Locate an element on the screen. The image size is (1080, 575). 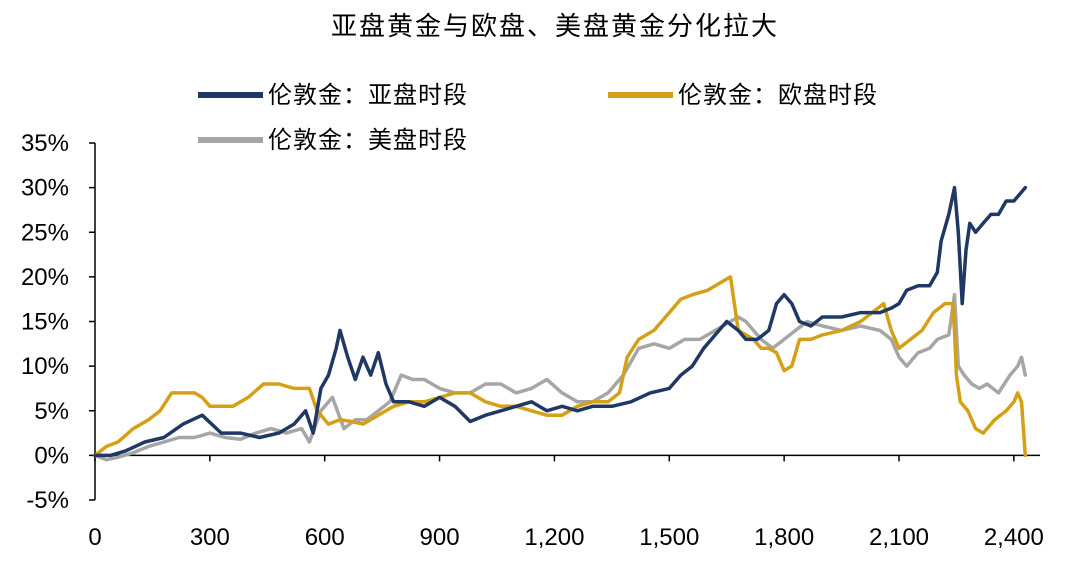
legend-entry-europe: 伦敦金：欧盘时段 is located at coordinates (743, 95).